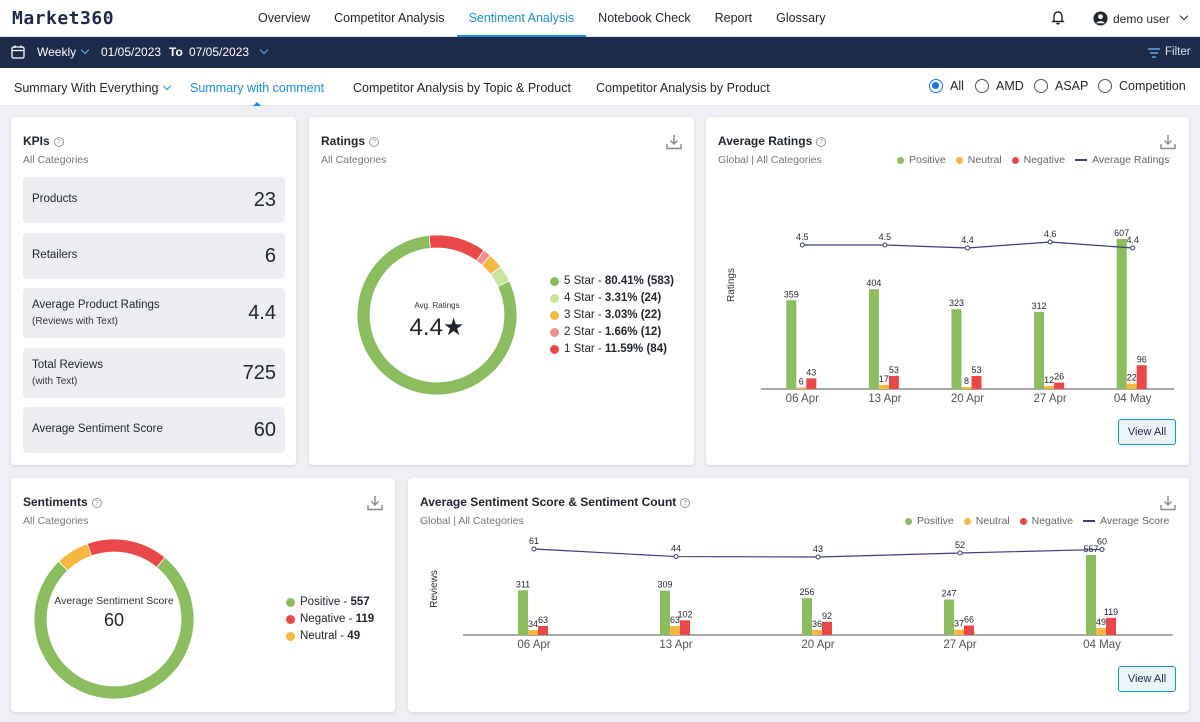 The height and width of the screenshot is (722, 1200). Describe the element at coordinates (772, 141) in the screenshot. I see `card-title: Average Ratings?` at that location.